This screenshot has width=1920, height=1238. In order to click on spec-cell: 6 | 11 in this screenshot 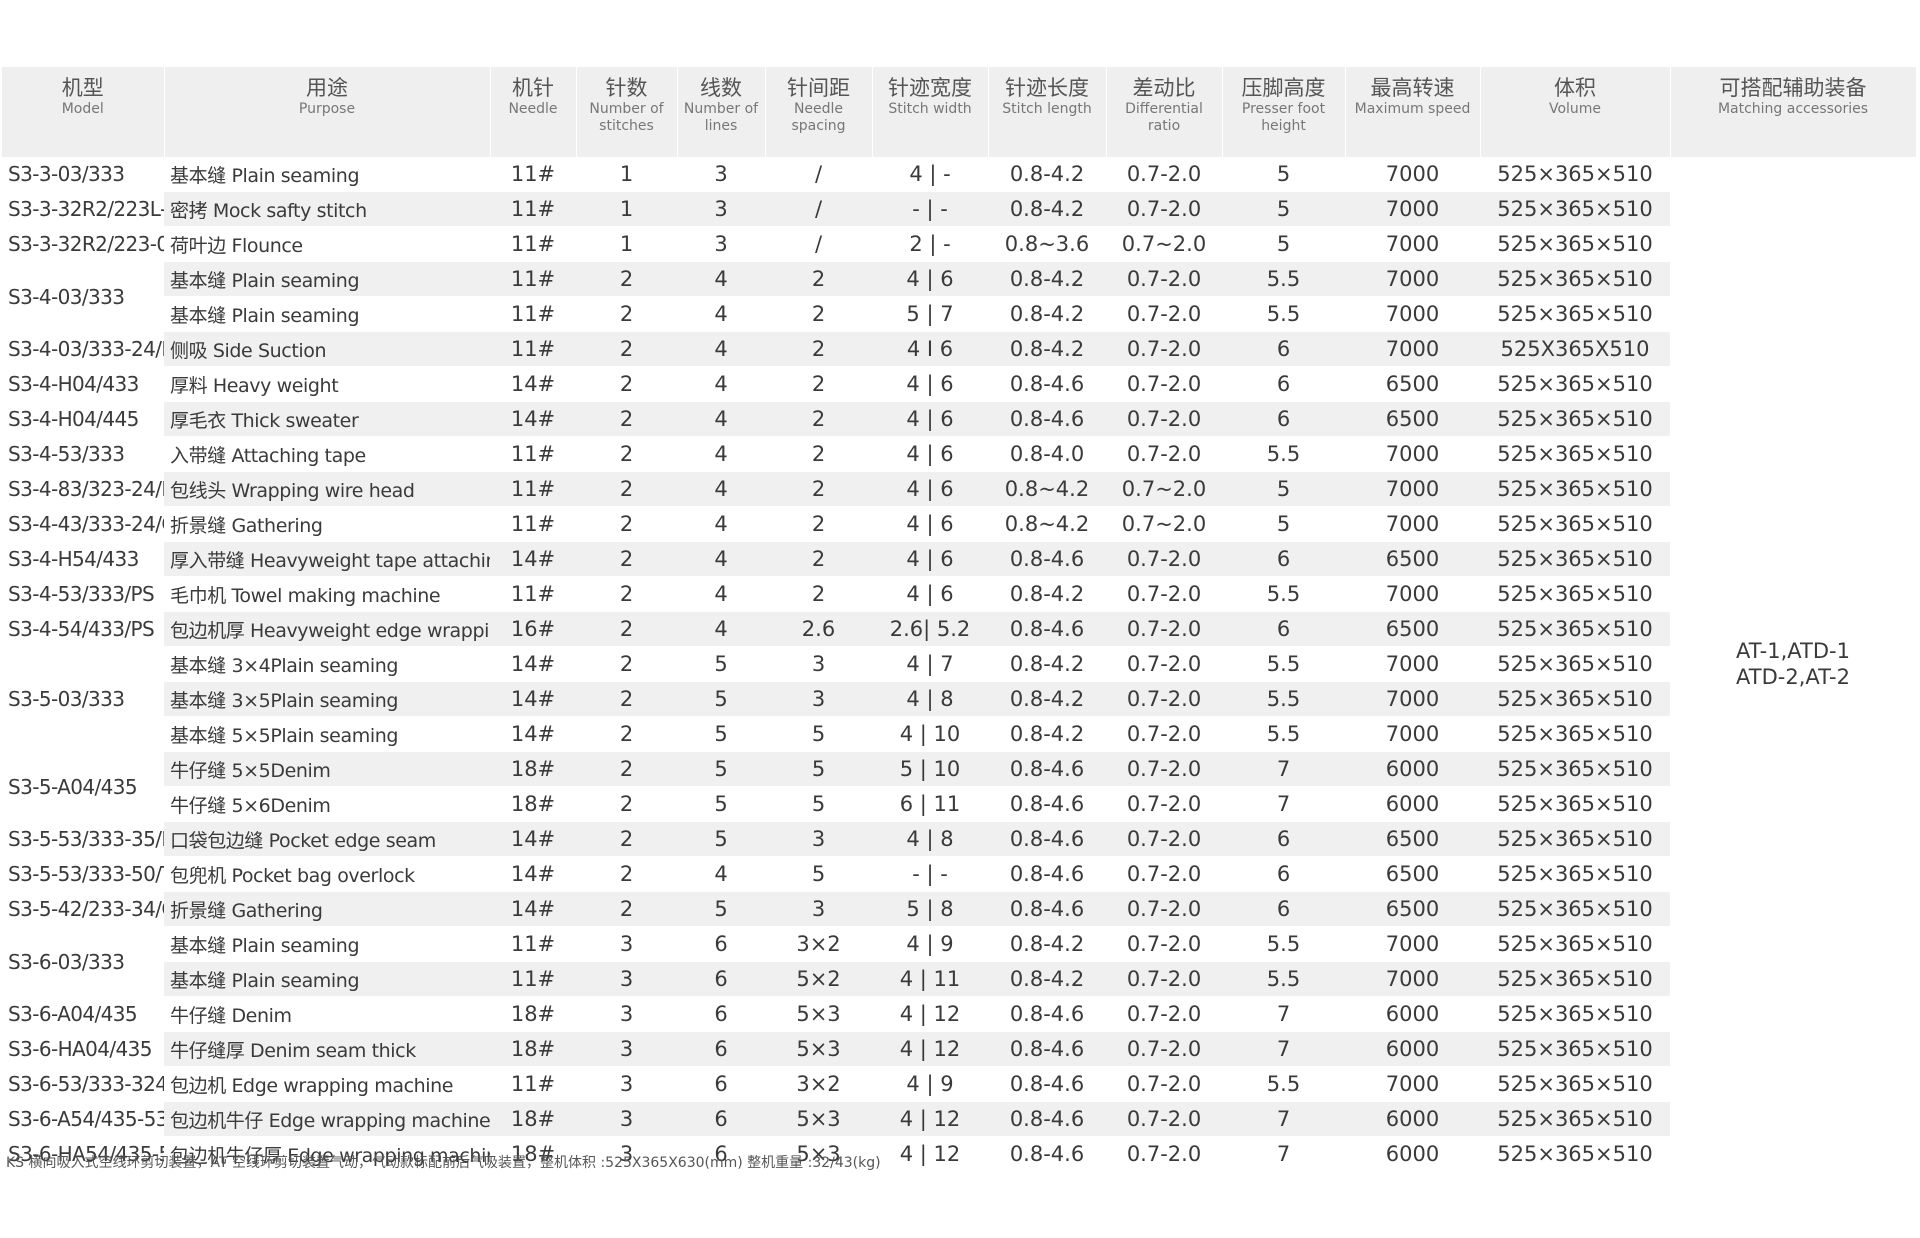, I will do `click(930, 804)`.